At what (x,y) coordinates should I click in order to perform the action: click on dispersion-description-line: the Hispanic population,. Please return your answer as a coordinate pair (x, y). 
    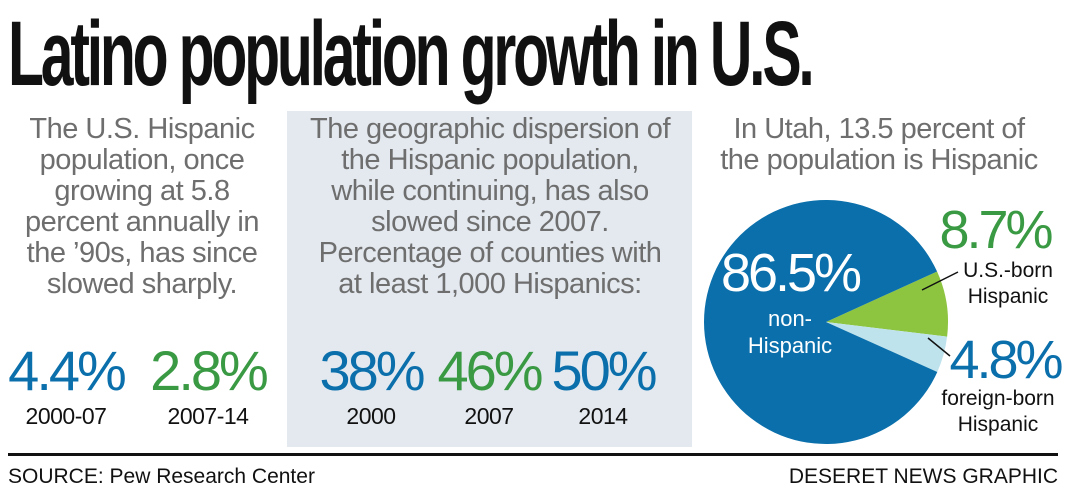
    Looking at the image, I should click on (490, 160).